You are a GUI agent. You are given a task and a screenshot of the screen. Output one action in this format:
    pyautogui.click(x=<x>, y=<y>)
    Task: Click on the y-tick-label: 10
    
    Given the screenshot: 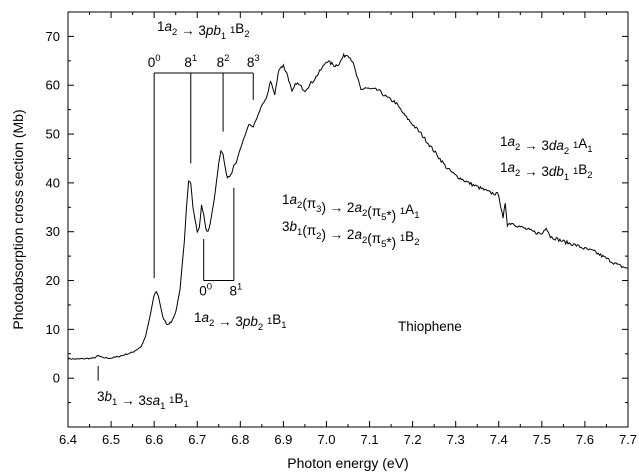 What is the action you would take?
    pyautogui.click(x=53, y=329)
    